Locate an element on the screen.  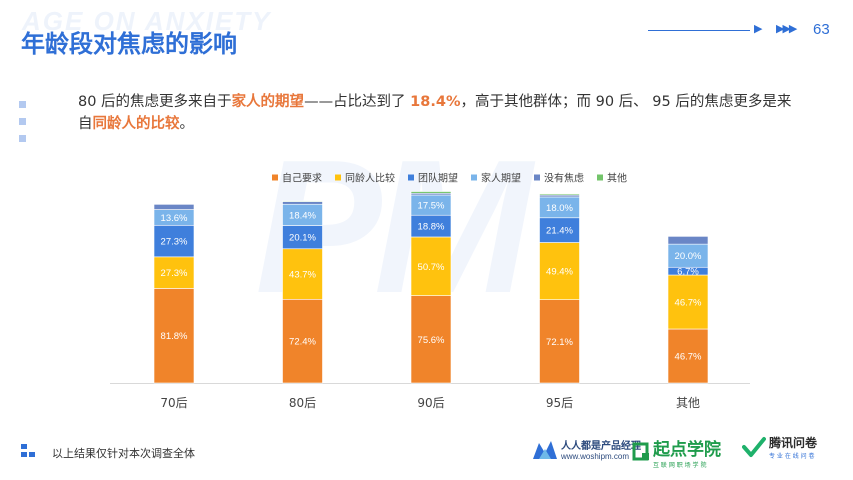
data-label: 43.7% is located at coordinates (302, 275).